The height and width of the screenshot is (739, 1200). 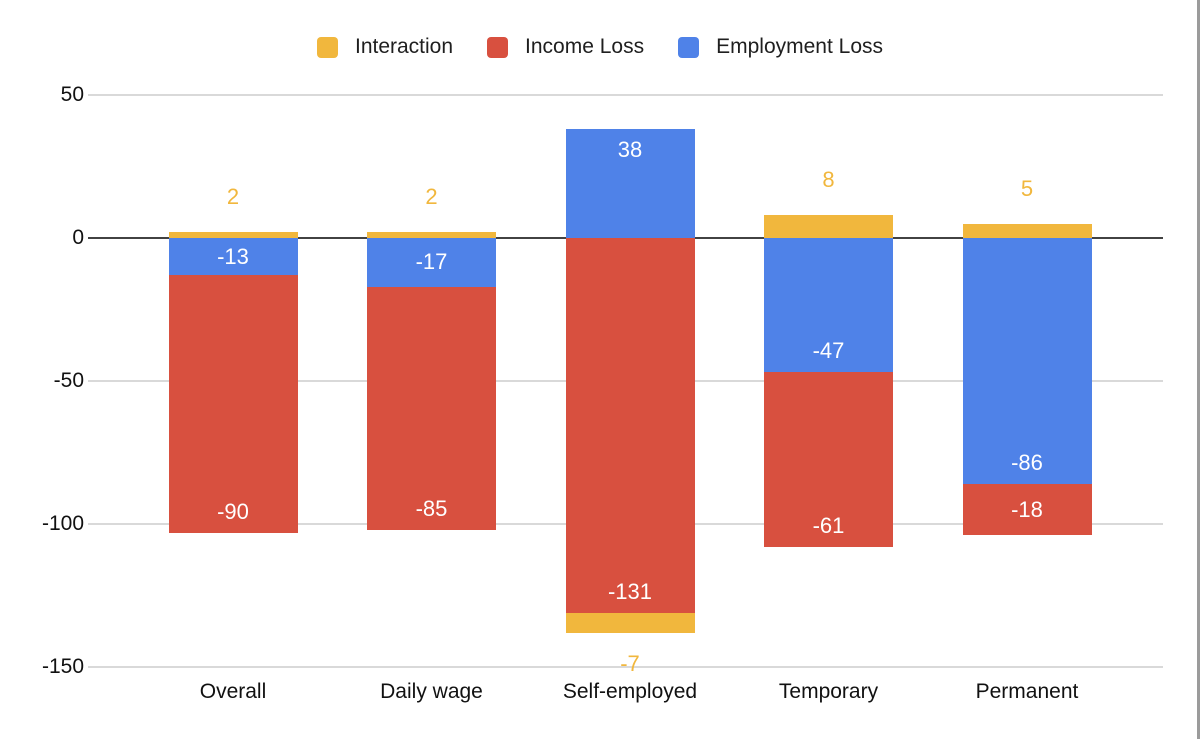 What do you see at coordinates (828, 226) in the screenshot?
I see `bar-segment-temporary-interaction` at bounding box center [828, 226].